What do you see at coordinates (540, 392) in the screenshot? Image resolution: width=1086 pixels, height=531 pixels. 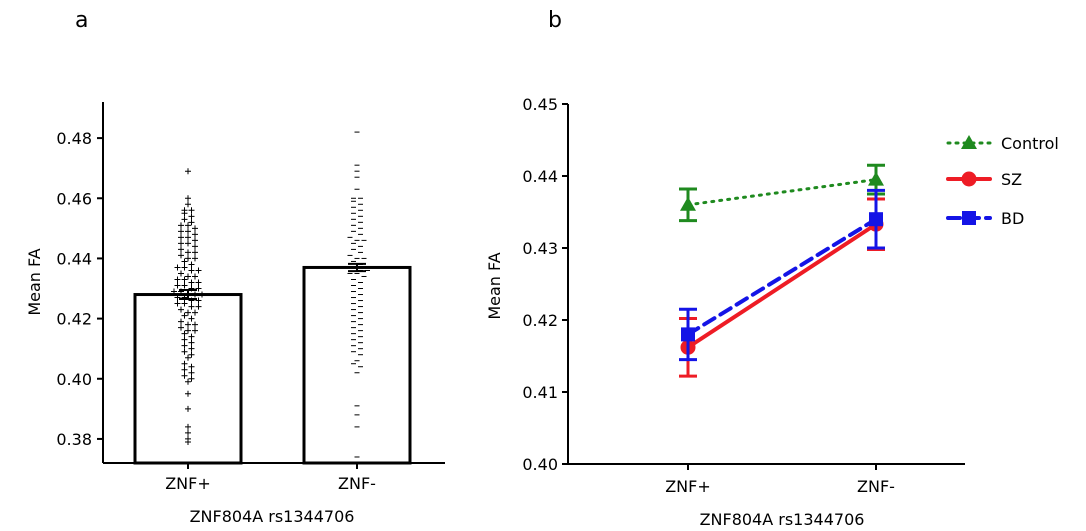 I see `y-tick-label: 0.41` at bounding box center [540, 392].